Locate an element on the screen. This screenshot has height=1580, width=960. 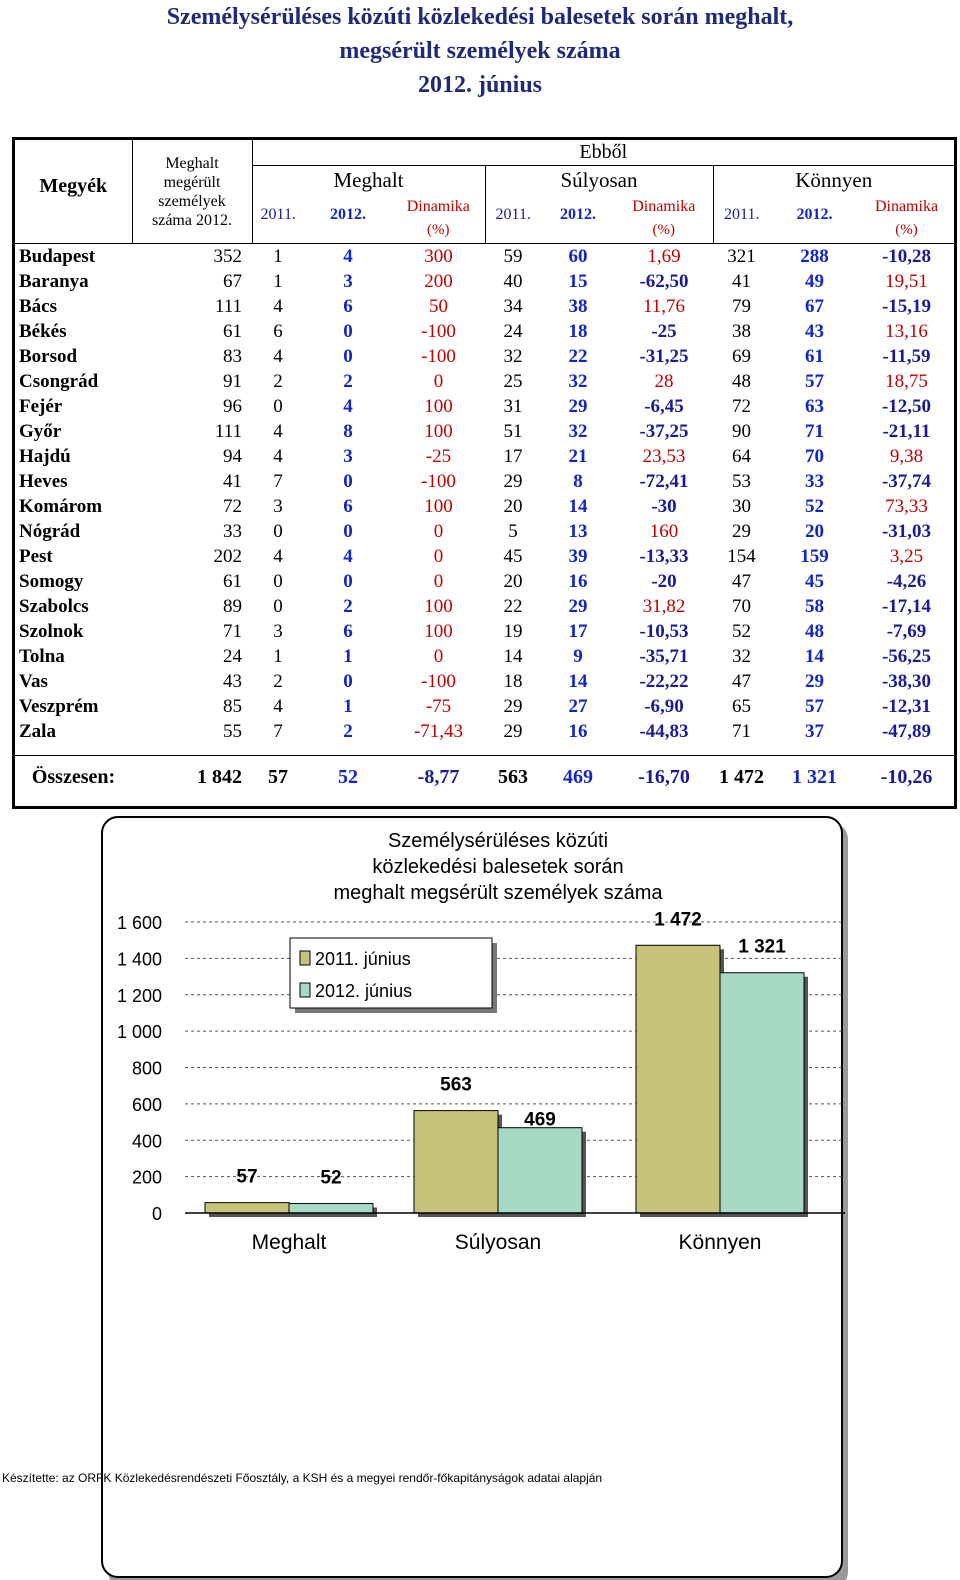
meghalt-dinamika-value: 50 is located at coordinates (438, 306).